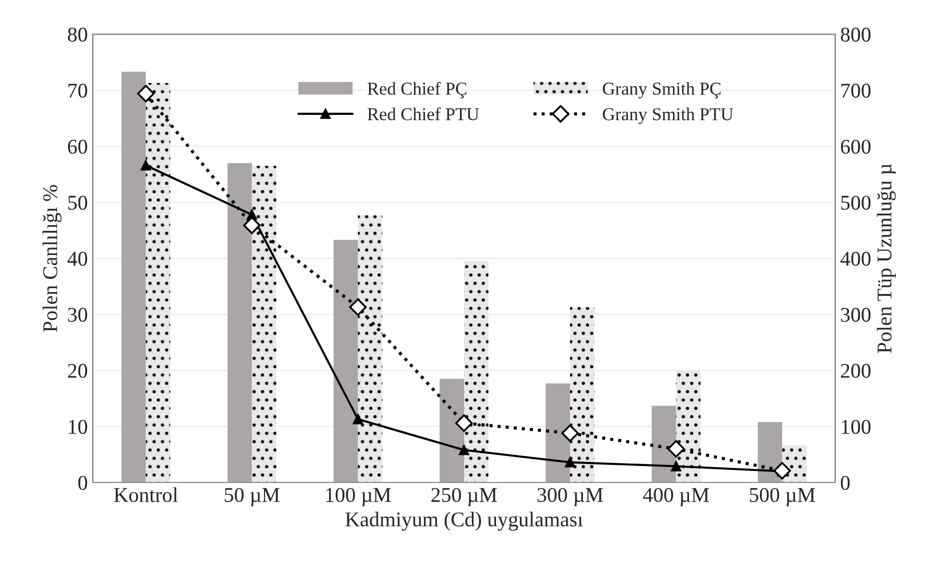  I want to click on legend-label: Red Chief PTU, so click(423, 113).